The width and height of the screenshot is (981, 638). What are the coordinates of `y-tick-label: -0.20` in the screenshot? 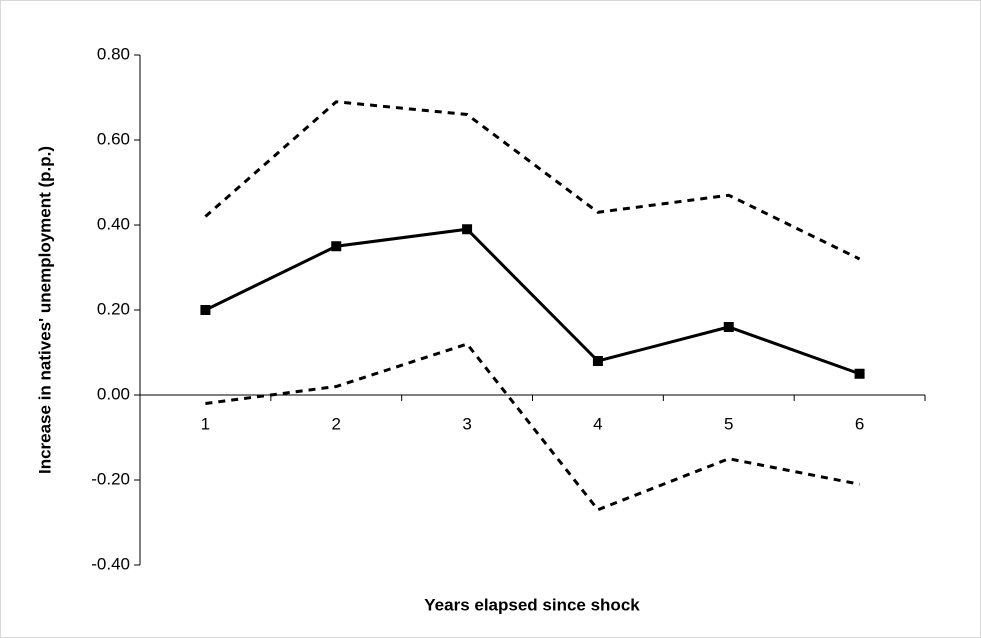 It's located at (110, 478).